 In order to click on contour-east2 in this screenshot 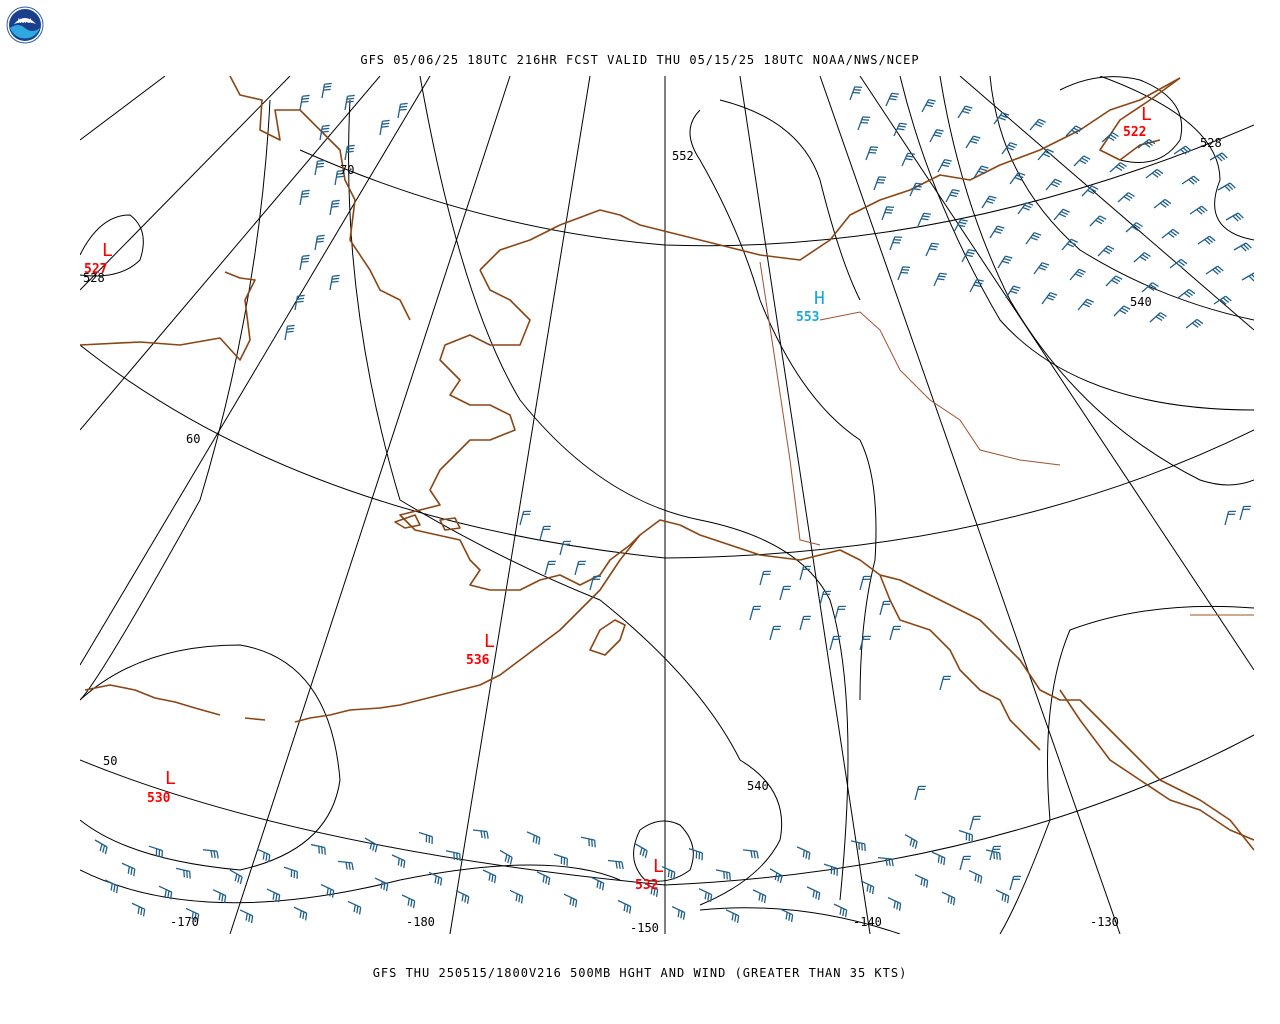, I will do `click(1076, 243)`.